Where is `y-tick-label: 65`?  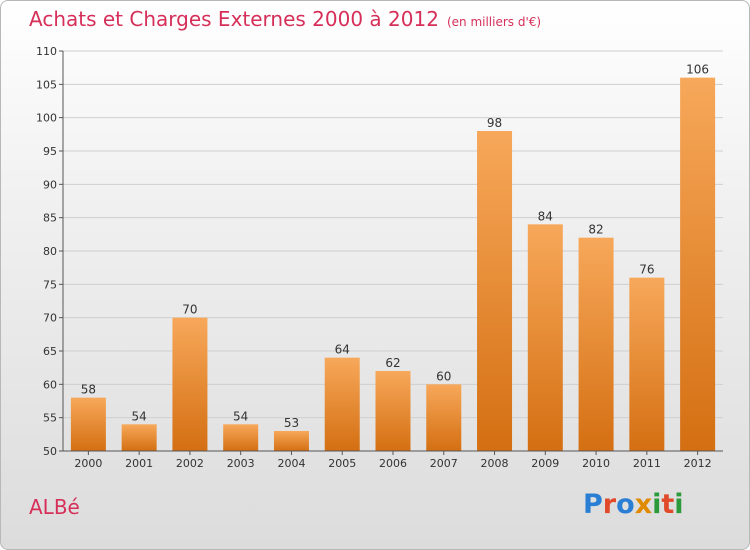 y-tick-label: 65 is located at coordinates (50, 351).